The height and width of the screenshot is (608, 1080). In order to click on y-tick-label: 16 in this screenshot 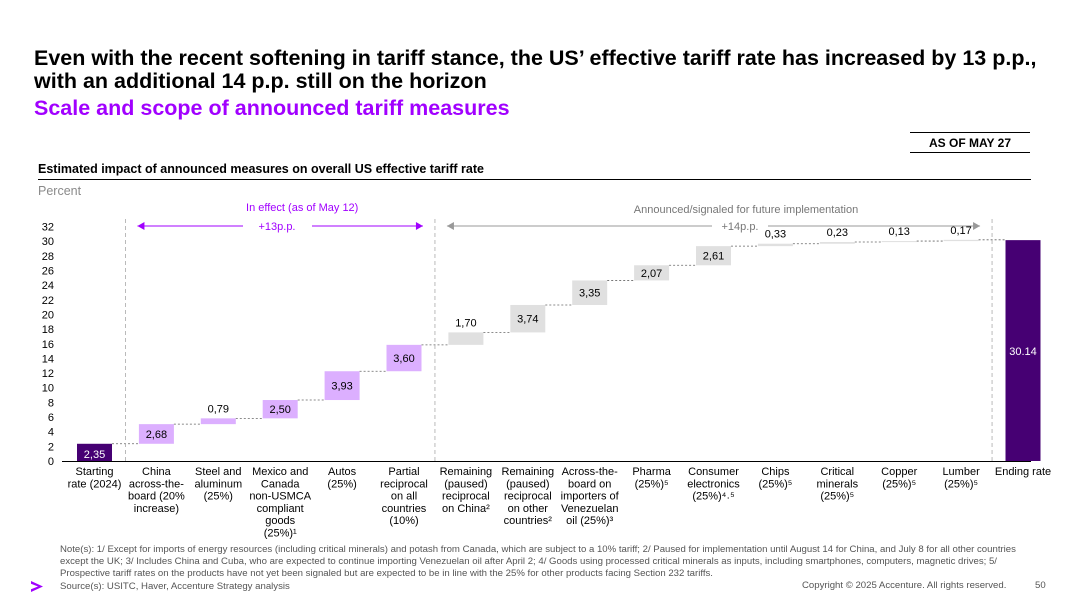, I will do `click(48, 345)`.